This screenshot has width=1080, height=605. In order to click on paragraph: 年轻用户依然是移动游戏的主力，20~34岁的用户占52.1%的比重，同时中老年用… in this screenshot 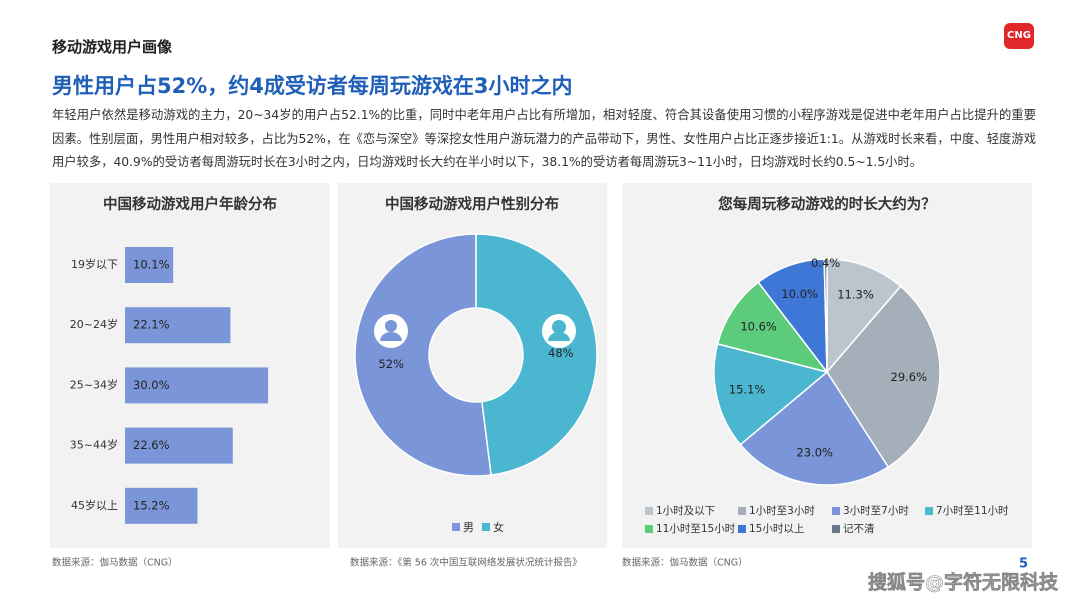, I will do `click(544, 138)`.